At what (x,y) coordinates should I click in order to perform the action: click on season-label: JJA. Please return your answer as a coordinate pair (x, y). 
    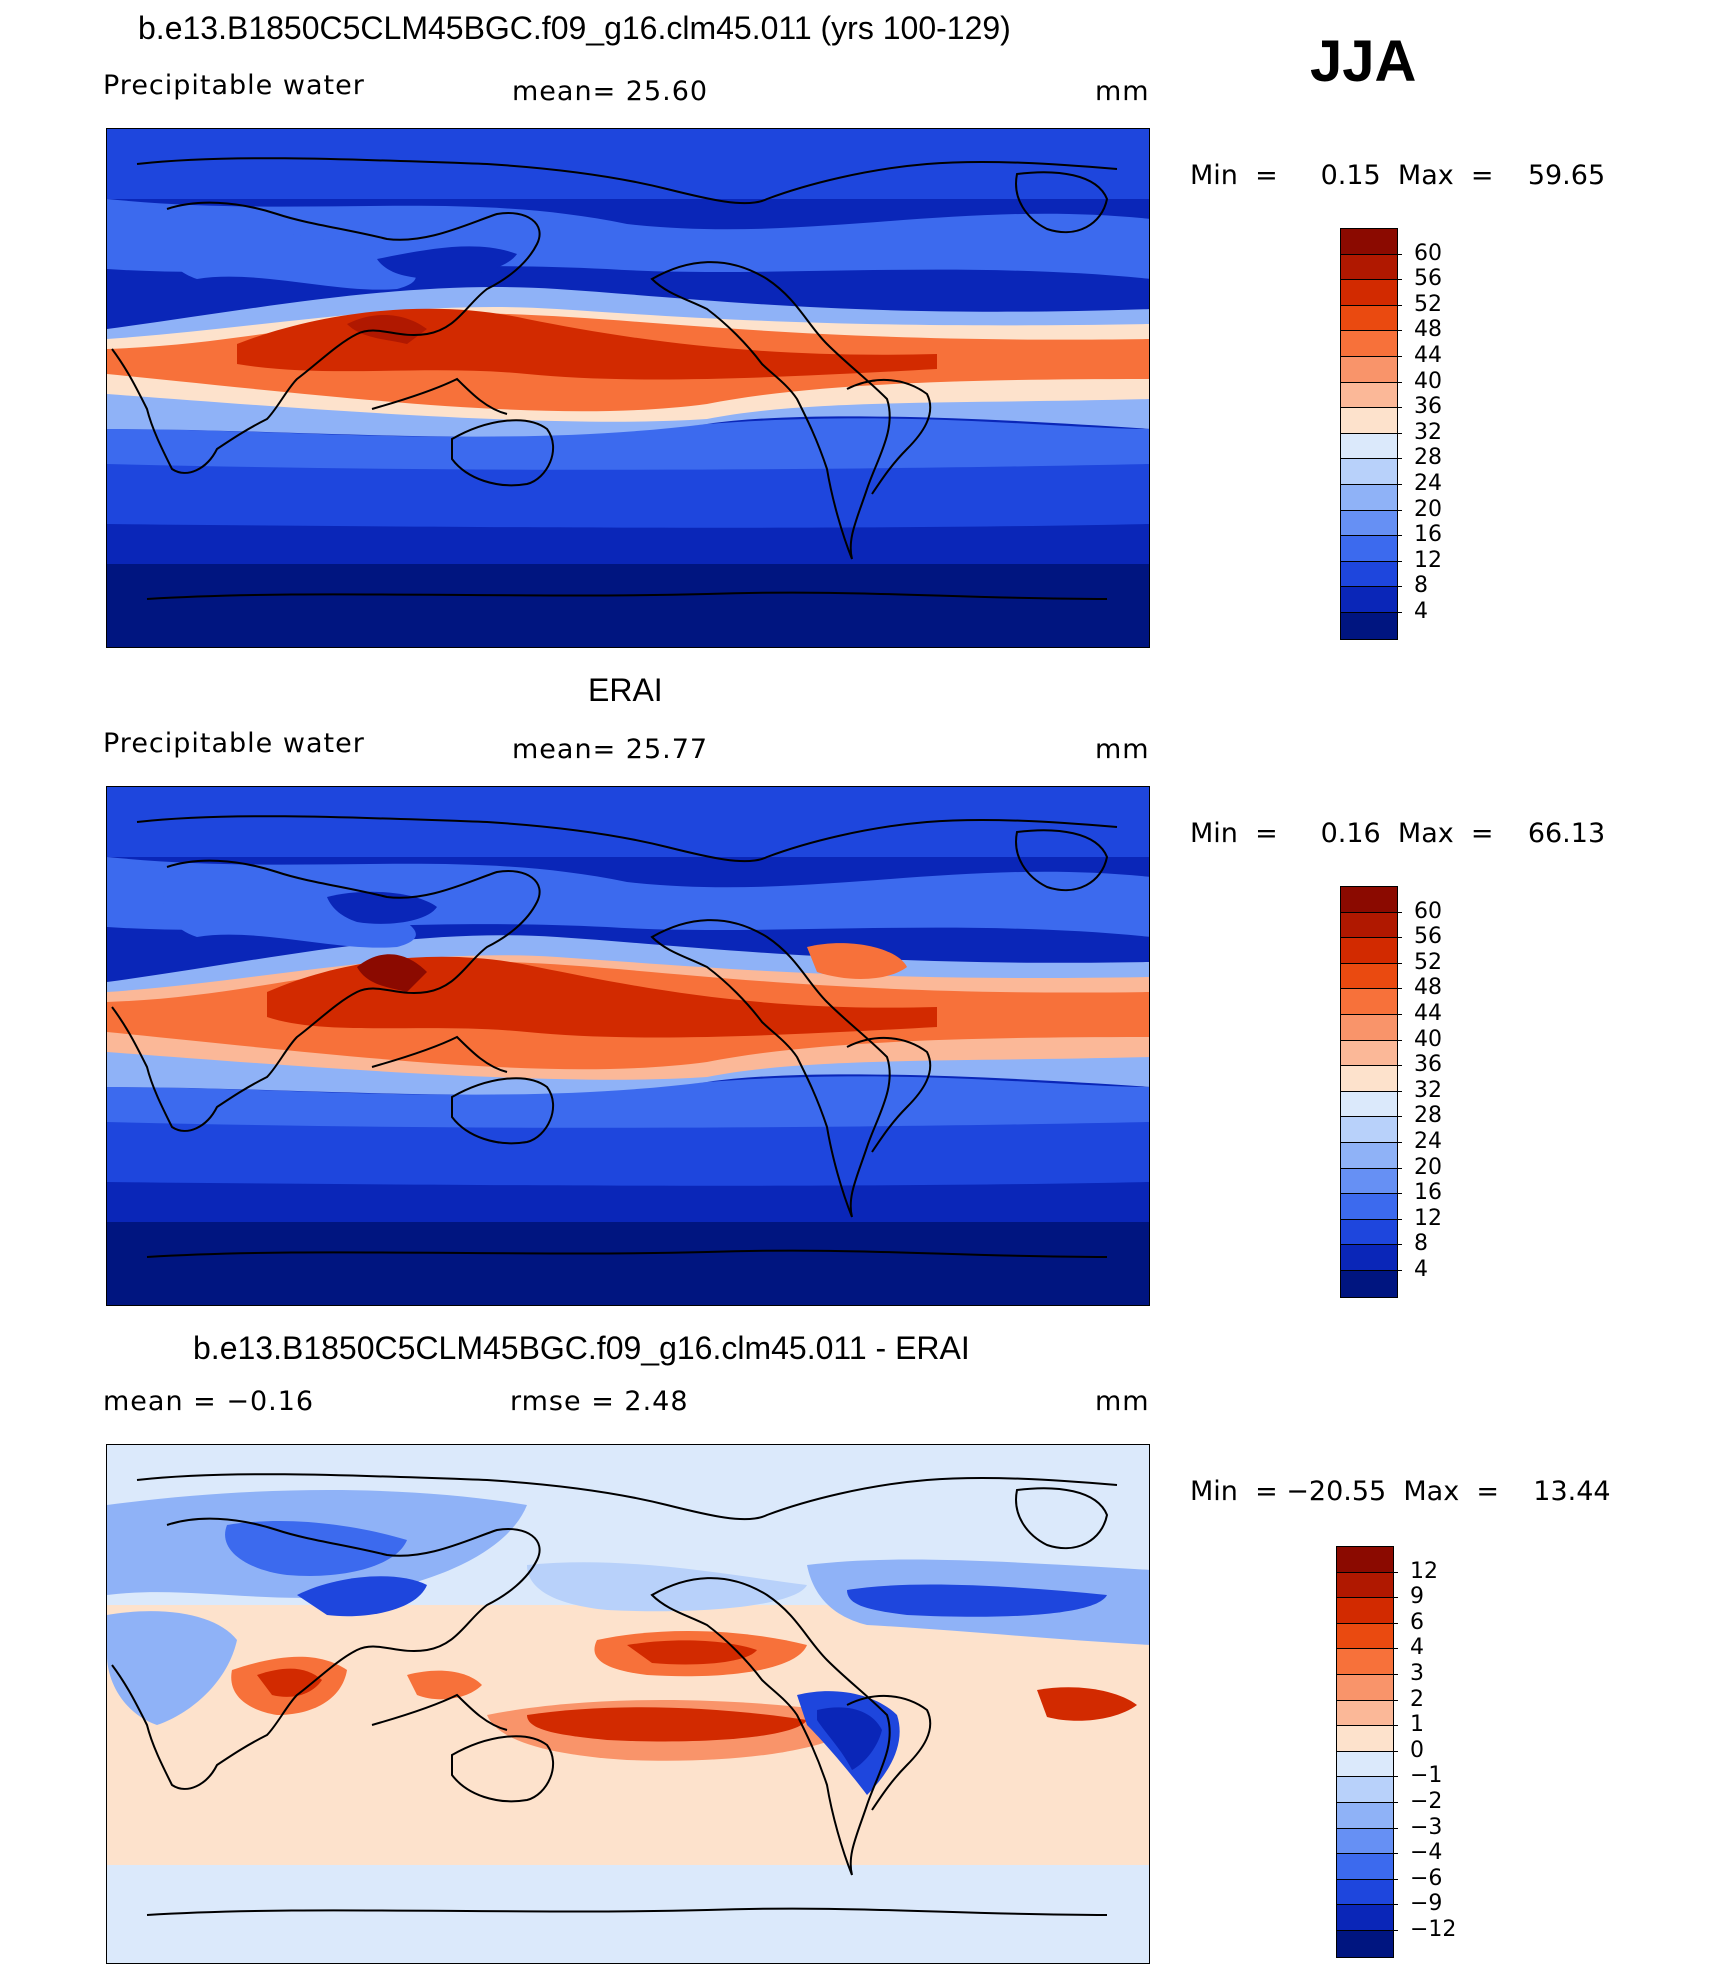
    Looking at the image, I should click on (1363, 61).